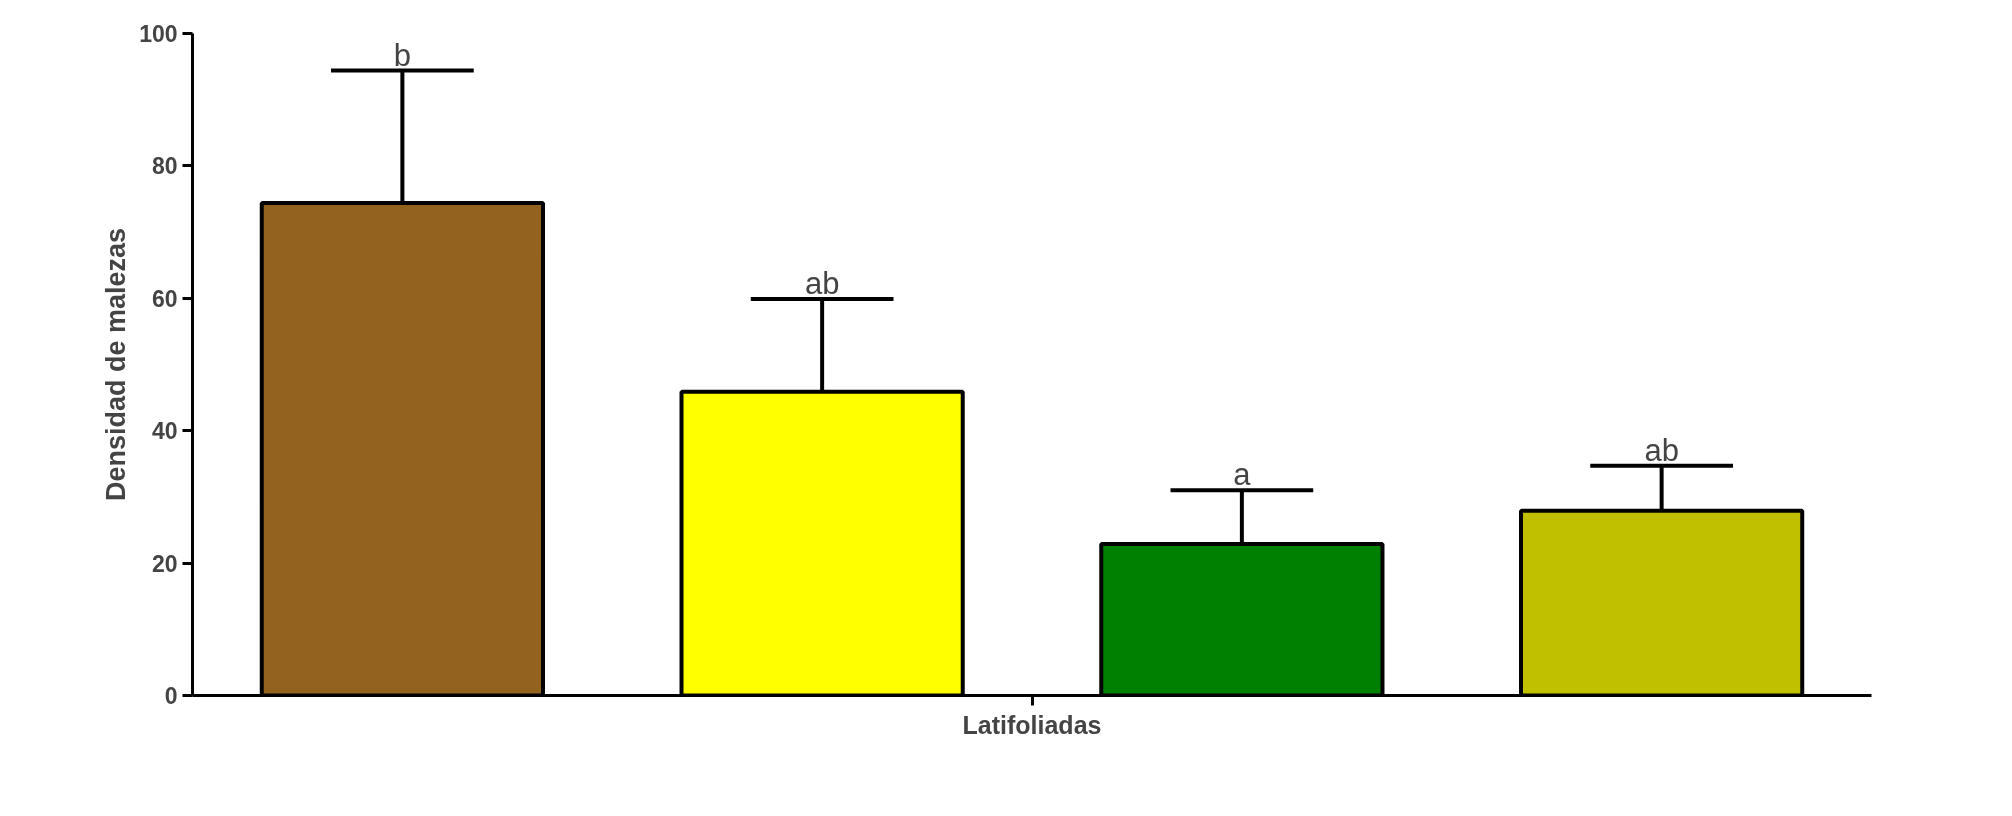  I want to click on y-tick-label: 20, so click(164, 563).